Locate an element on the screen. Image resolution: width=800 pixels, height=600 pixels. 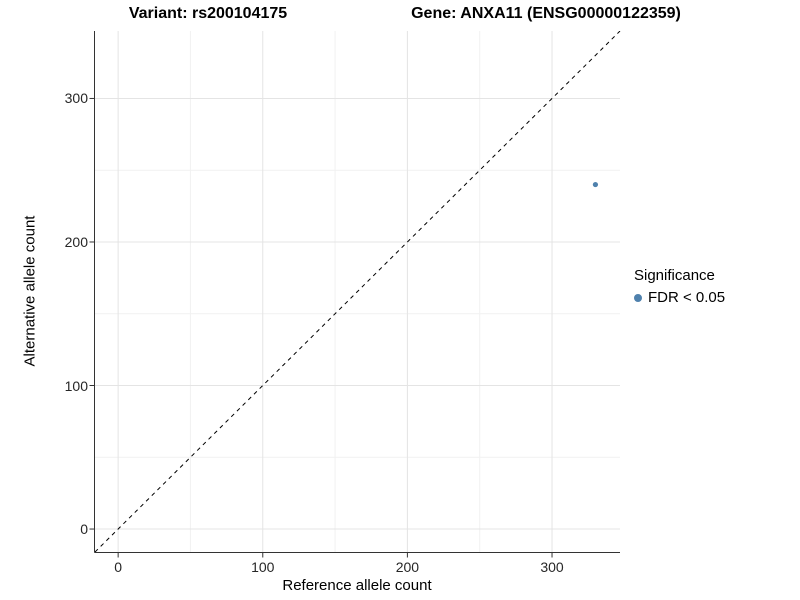
y-axis-title: Alternative allele count is located at coordinates (30, 291).